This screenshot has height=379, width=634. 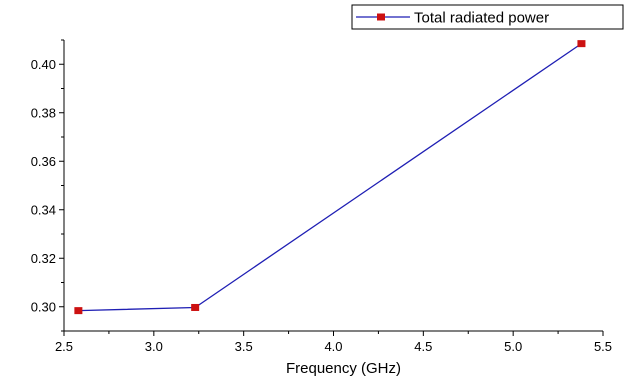 I want to click on y-tick-label: 0.34, so click(x=43, y=209).